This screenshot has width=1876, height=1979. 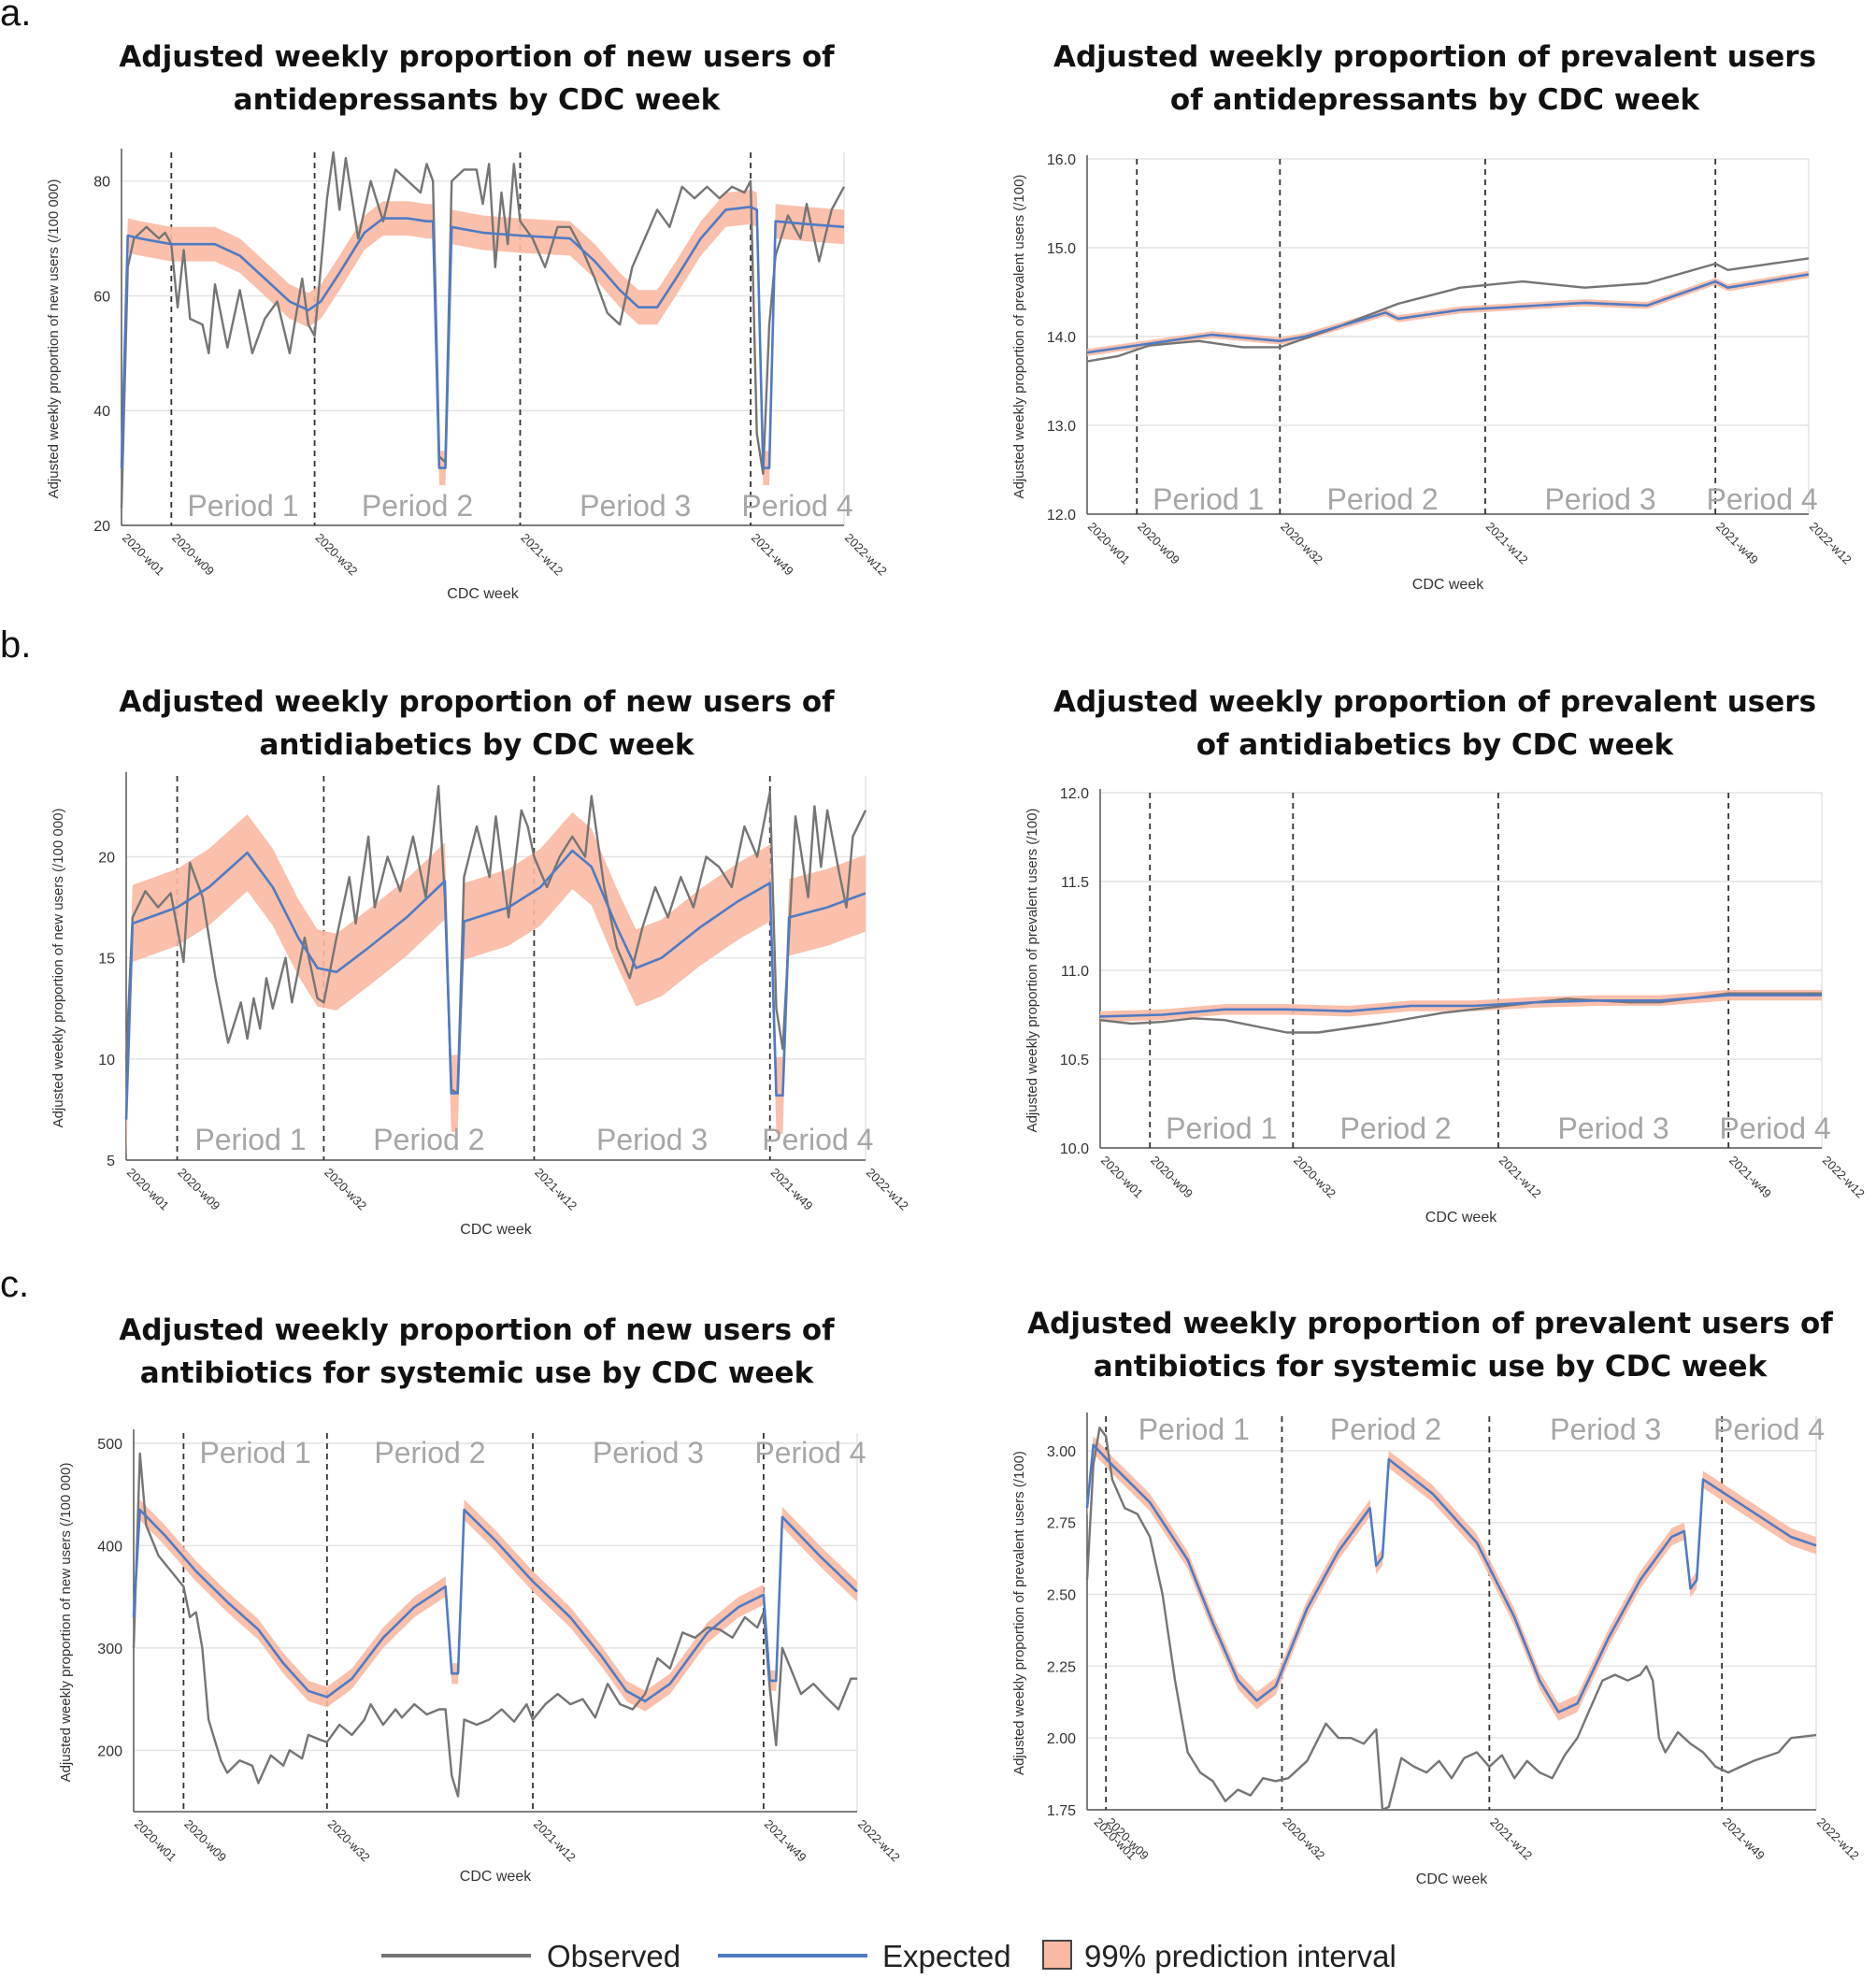 I want to click on y-tick-label: 300, so click(x=109, y=1649).